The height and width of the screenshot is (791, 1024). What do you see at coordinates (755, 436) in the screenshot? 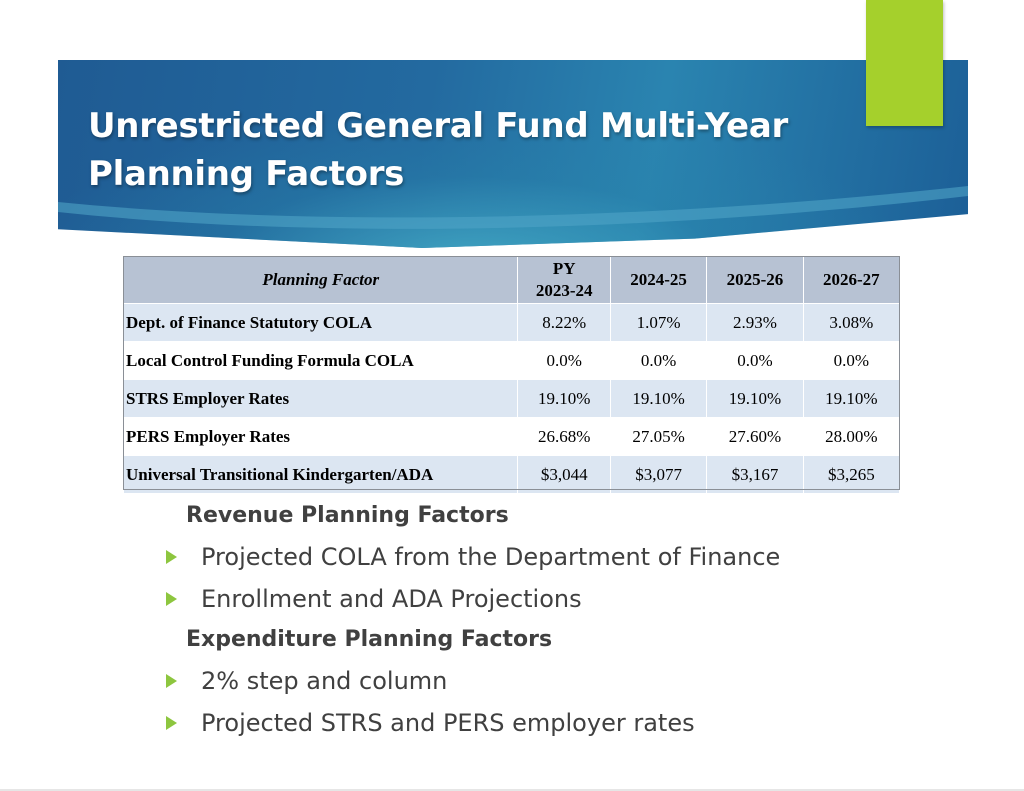
I see `cell-2025-26: 27.60%` at bounding box center [755, 436].